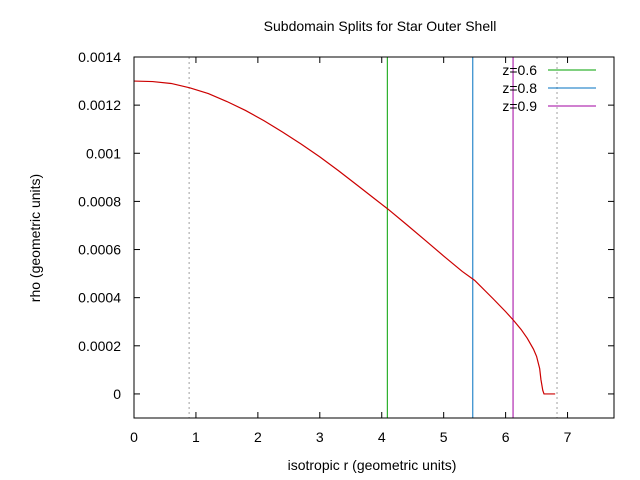 The image size is (640, 480). What do you see at coordinates (134, 437) in the screenshot?
I see `x-tick-label-0: 0` at bounding box center [134, 437].